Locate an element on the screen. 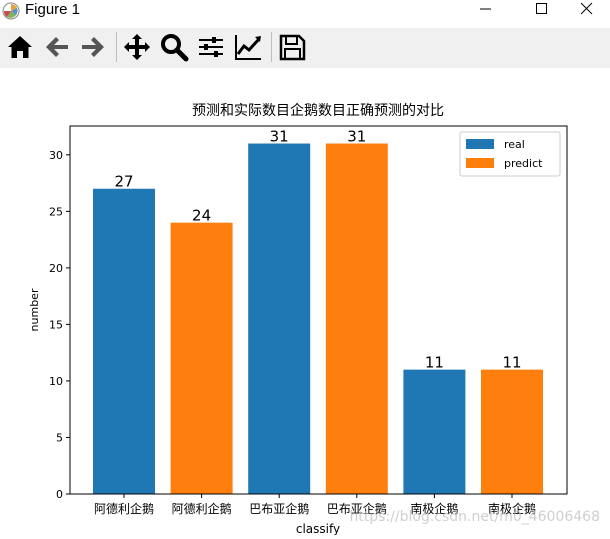 Image resolution: width=610 pixels, height=539 pixels. home-icon is located at coordinates (20, 47).